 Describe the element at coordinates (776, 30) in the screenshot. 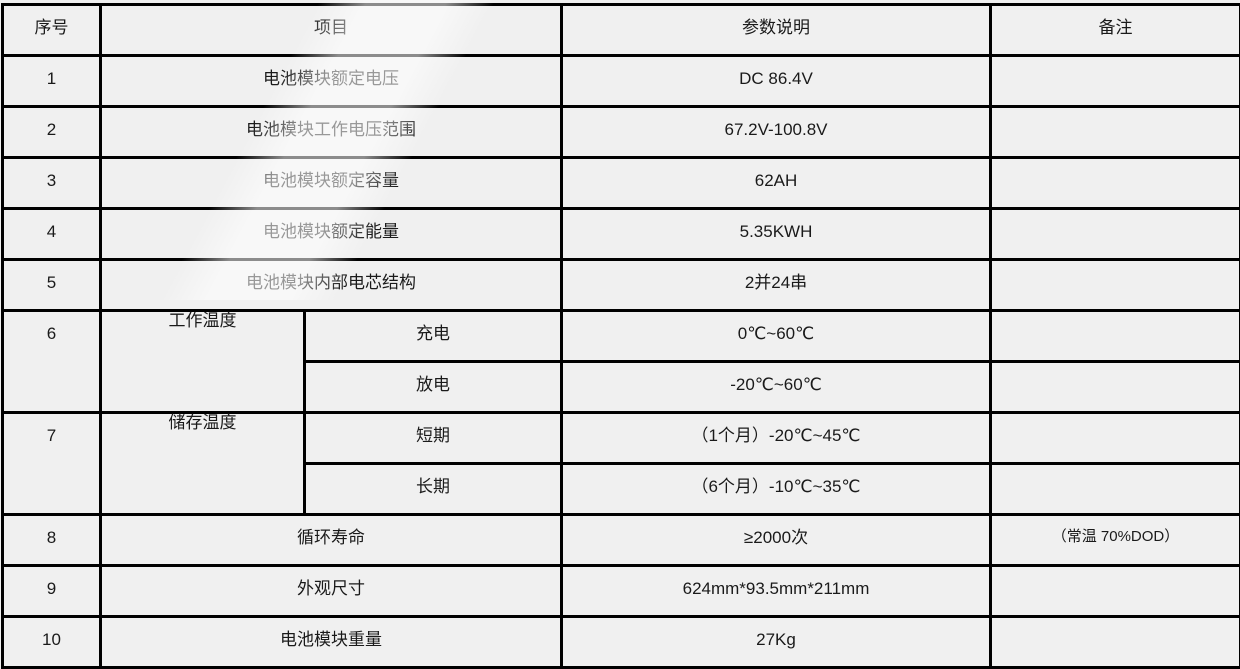

I see `column-header-param: 参数说明` at that location.